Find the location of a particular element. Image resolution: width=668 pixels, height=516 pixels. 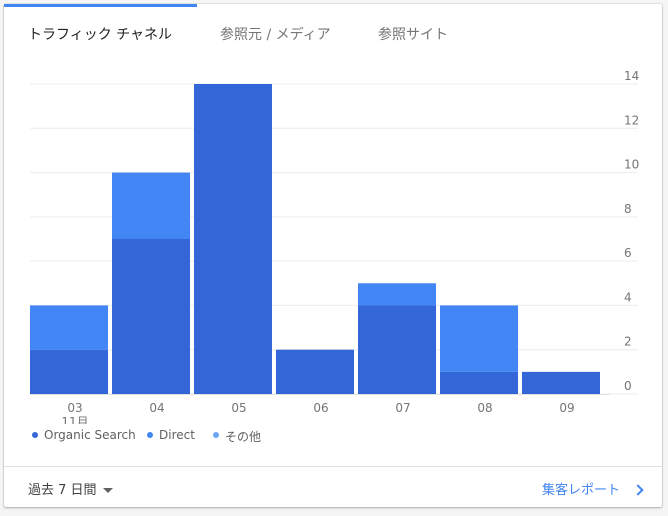

tab-referrals: 参照サイト is located at coordinates (413, 35).